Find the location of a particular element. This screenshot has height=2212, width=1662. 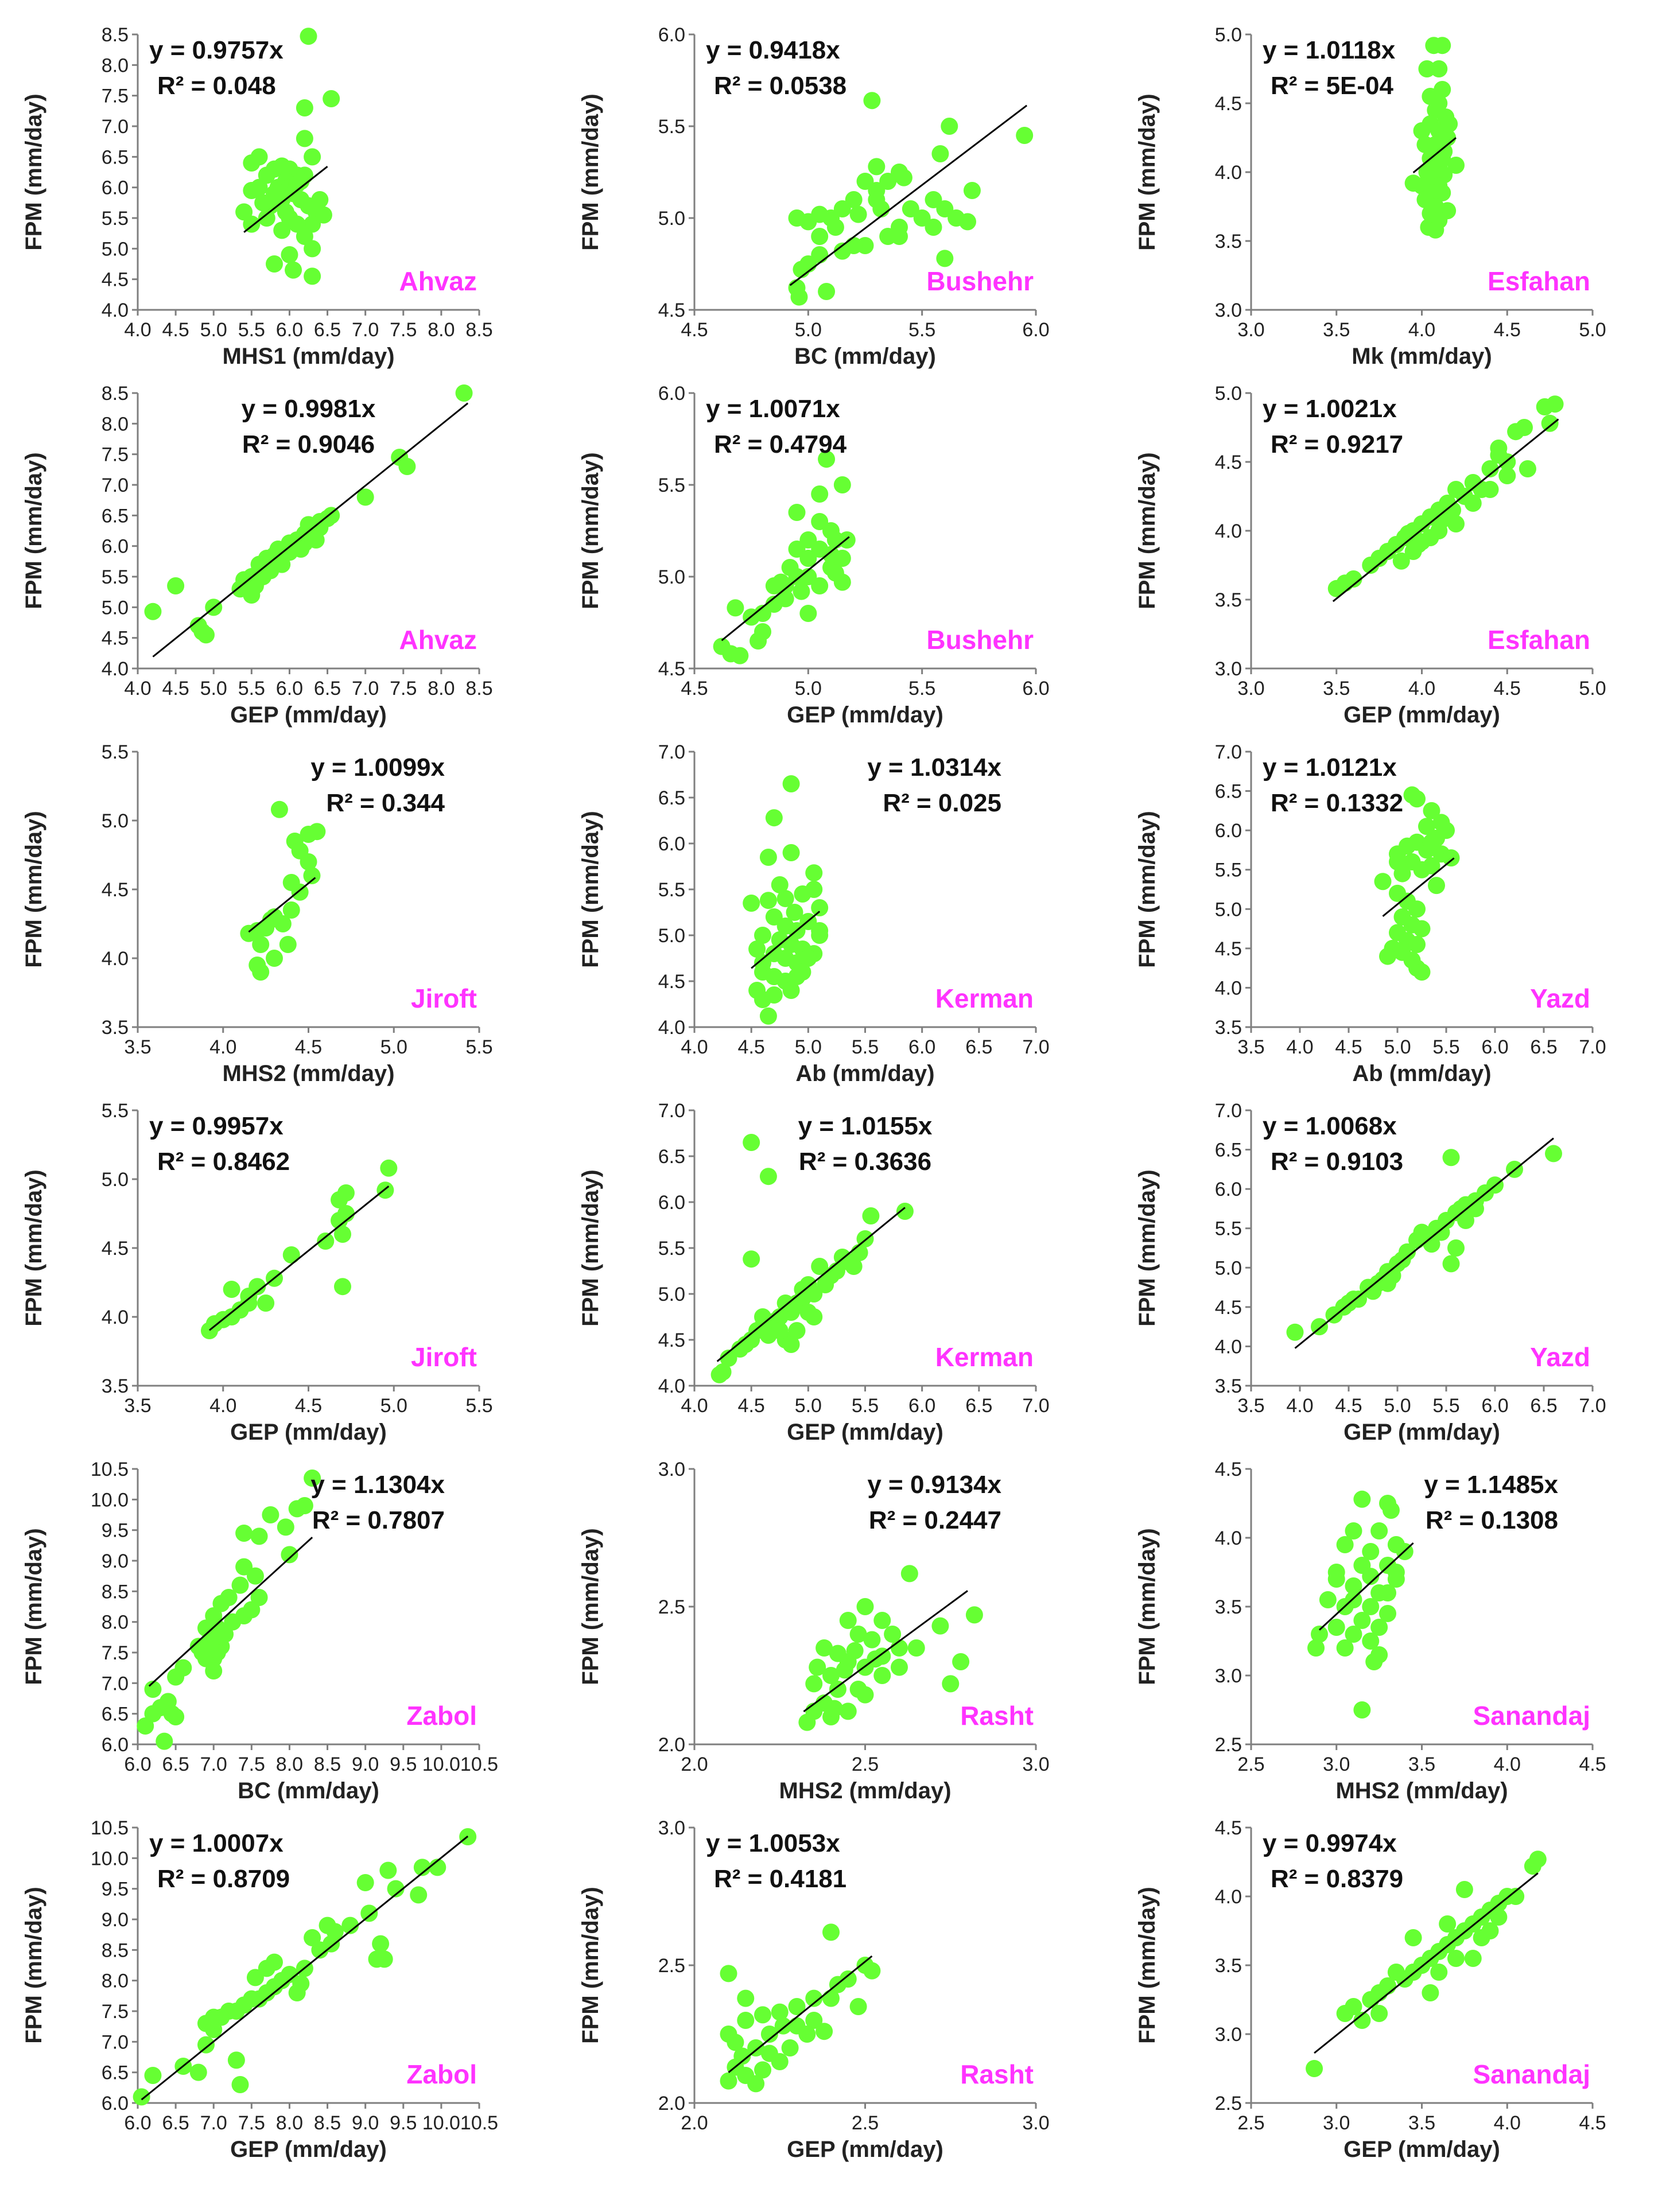

r-squared-label: R² = 0.048 is located at coordinates (217, 86).